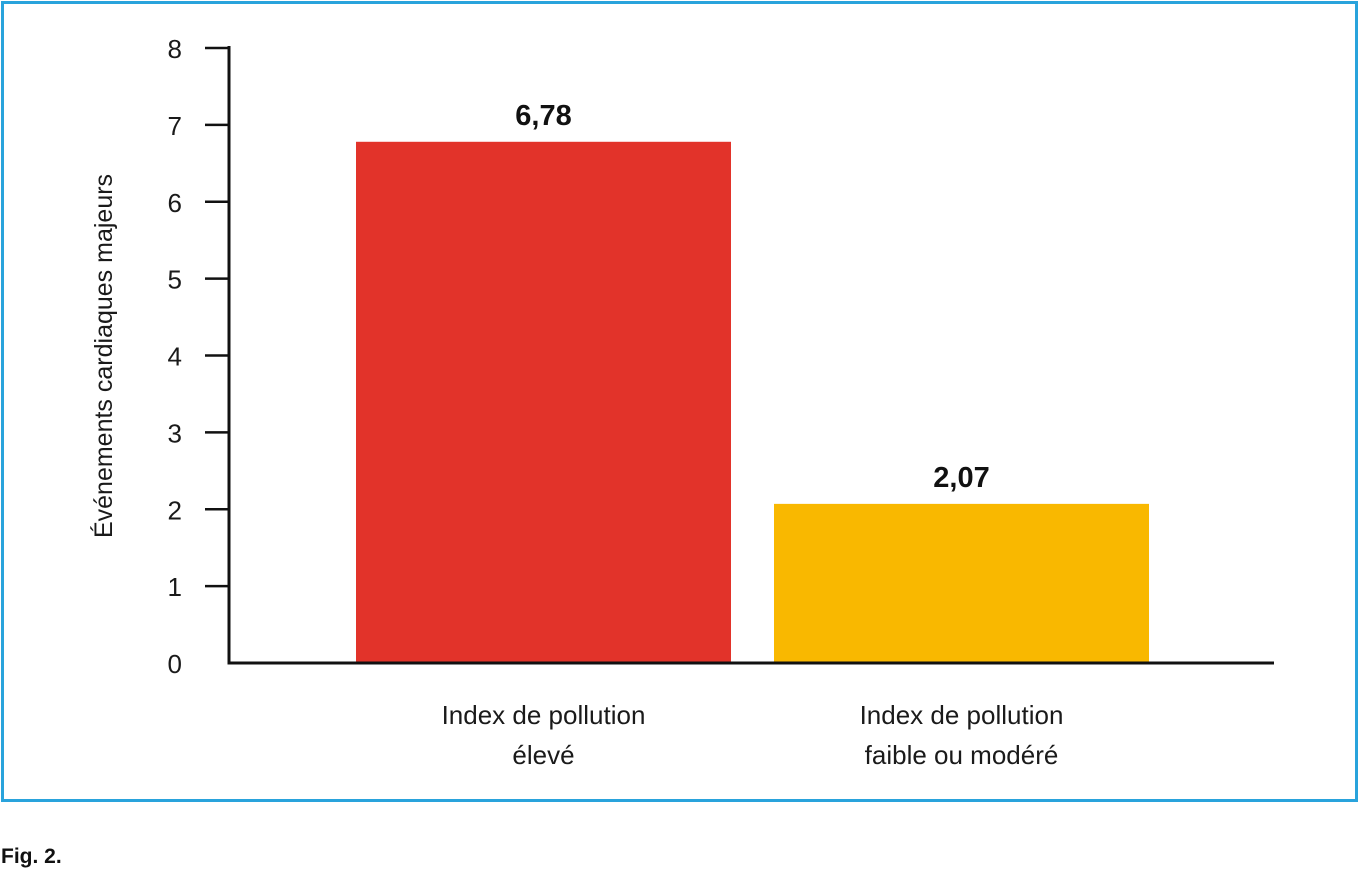 The height and width of the screenshot is (872, 1359). What do you see at coordinates (961, 478) in the screenshot?
I see `data-label: 2,07` at bounding box center [961, 478].